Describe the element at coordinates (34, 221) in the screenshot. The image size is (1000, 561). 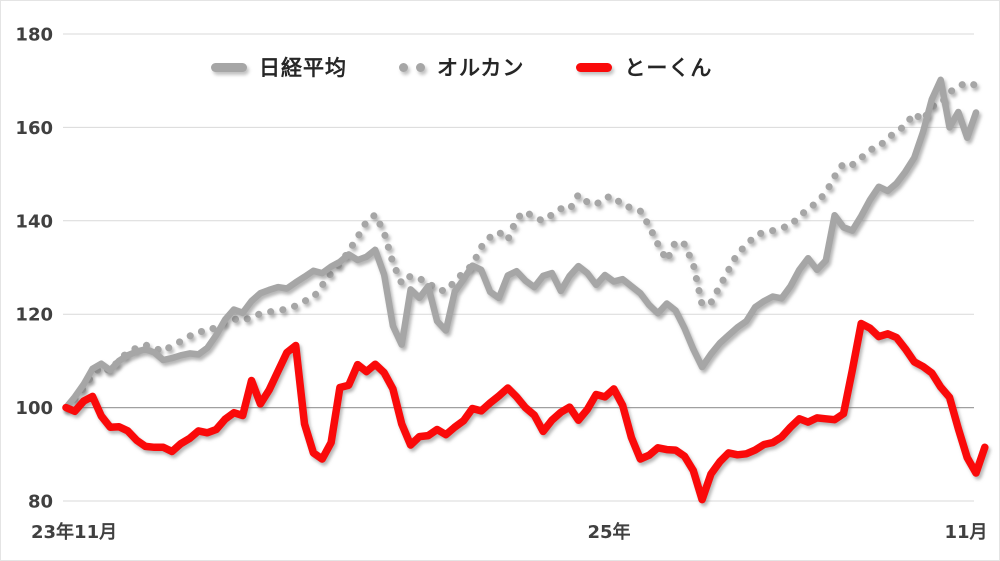
I see `y-tick-140: 140` at that location.